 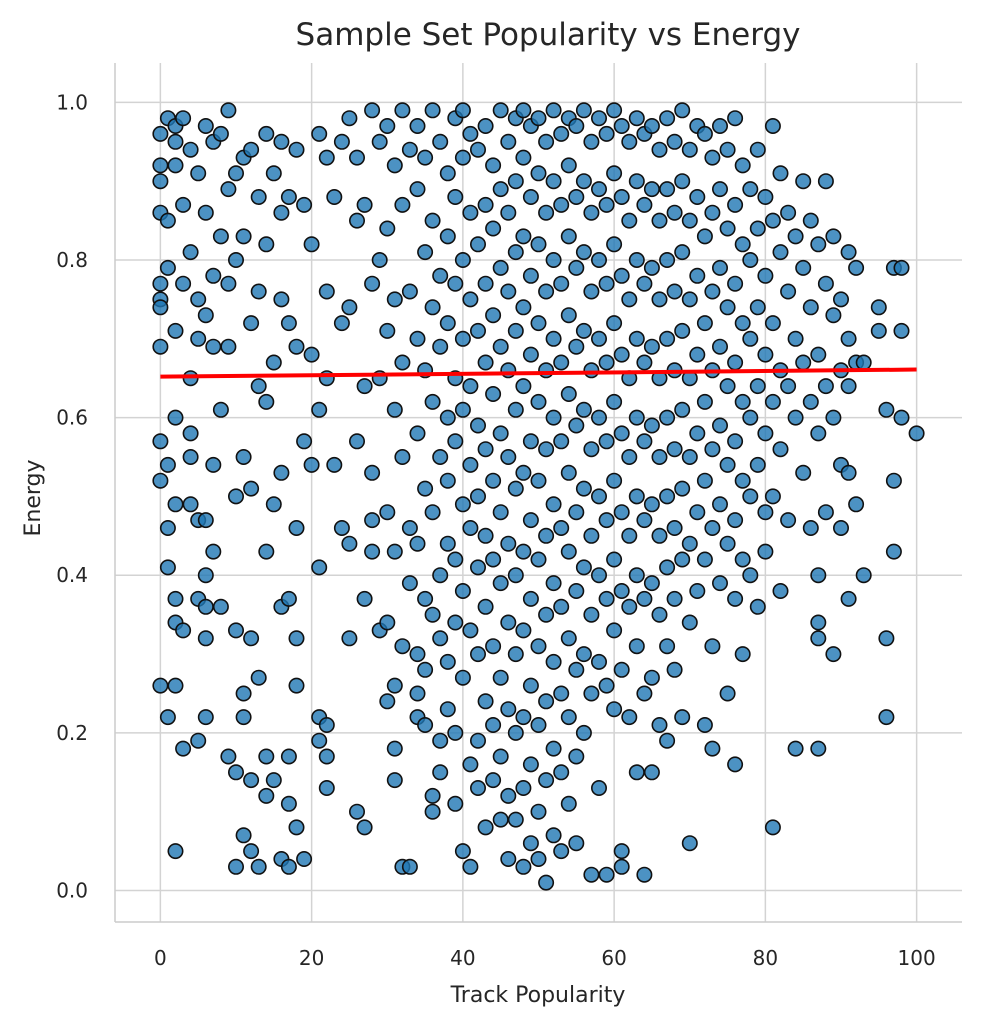 What do you see at coordinates (72, 102) in the screenshot?
I see `y-tick-label: 1.0` at bounding box center [72, 102].